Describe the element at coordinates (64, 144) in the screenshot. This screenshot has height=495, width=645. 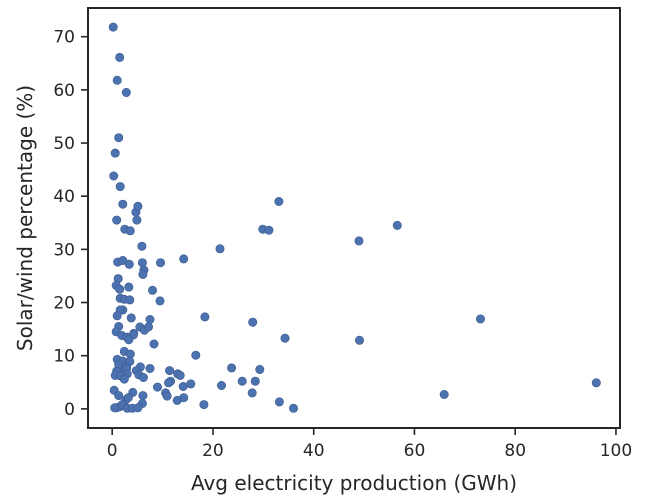
I see `y-tick-label: 50` at that location.